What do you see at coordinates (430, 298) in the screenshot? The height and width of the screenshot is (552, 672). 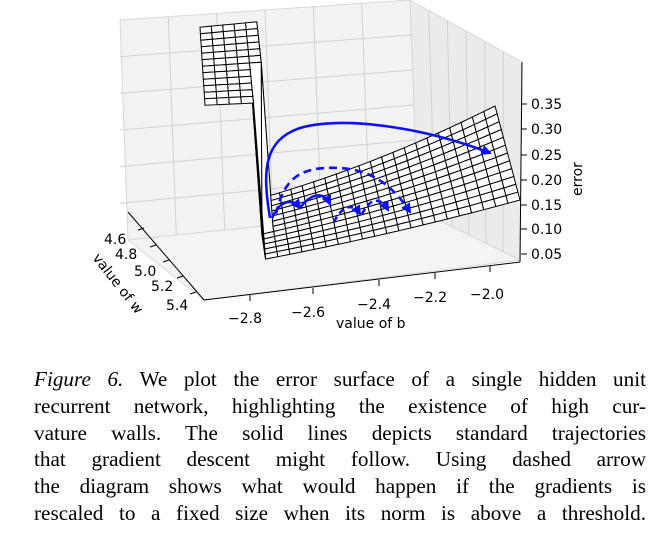 I see `x-tick-label: −2.2` at bounding box center [430, 298].